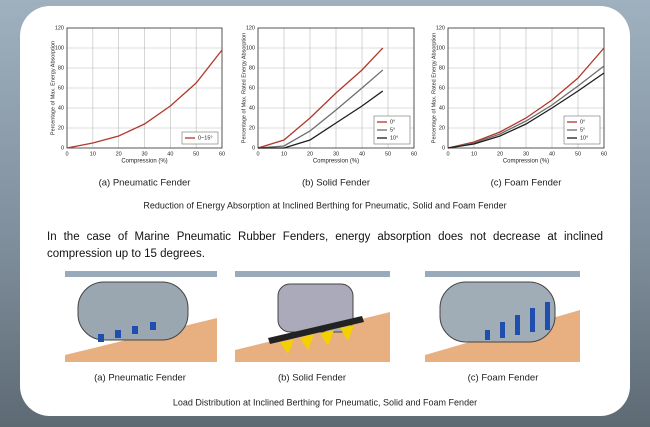 The height and width of the screenshot is (427, 650). Describe the element at coordinates (141, 316) in the screenshot. I see `diagram-a` at that location.